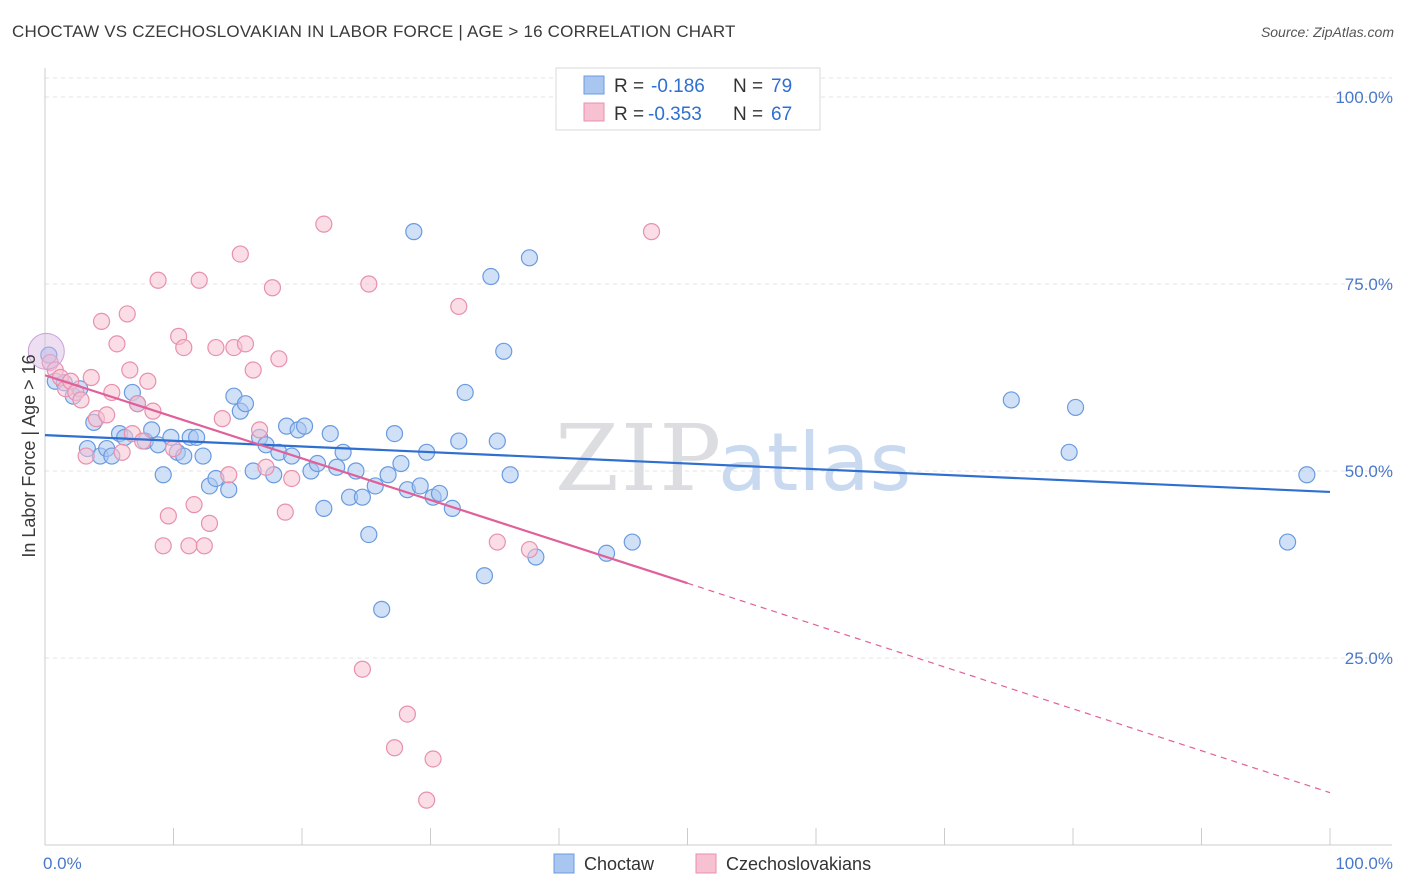 The width and height of the screenshot is (1406, 892). What do you see at coordinates (678, 86) in the screenshot?
I see `legend-r-value-1: -0.186` at bounding box center [678, 86].